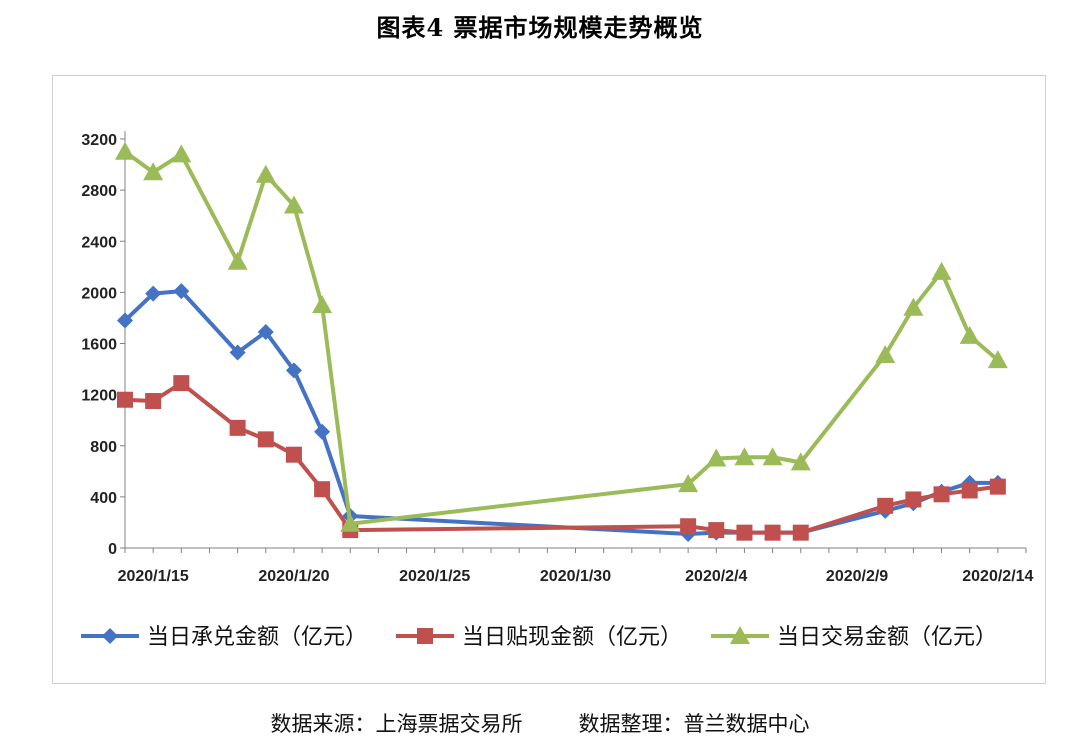 Image resolution: width=1080 pixels, height=748 pixels. Describe the element at coordinates (112, 549) in the screenshot. I see `y-tick-label: 0` at that location.